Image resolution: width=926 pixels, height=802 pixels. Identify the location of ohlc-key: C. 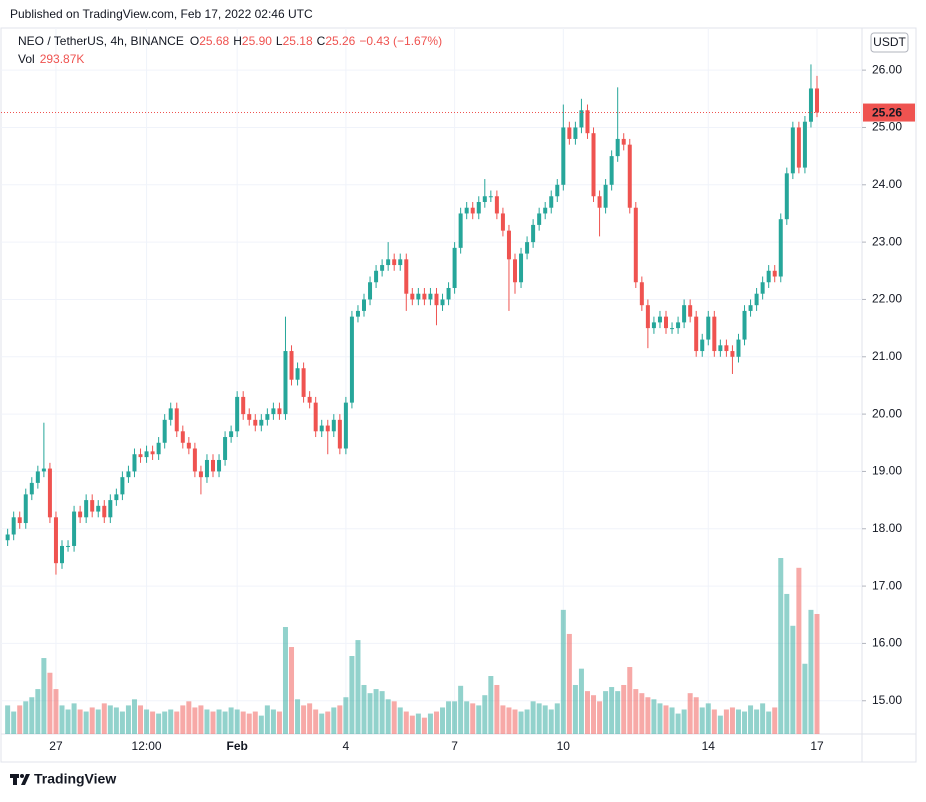
(321, 41).